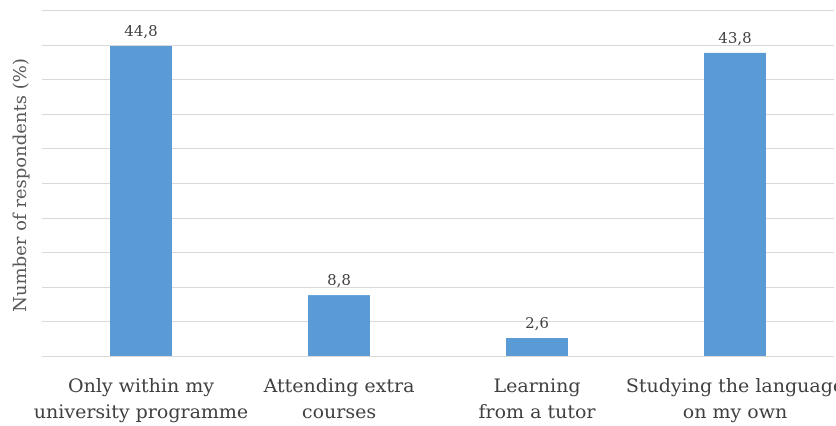 This screenshot has height=426, width=836. I want to click on category-label: Only within my university programme, so click(141, 399).